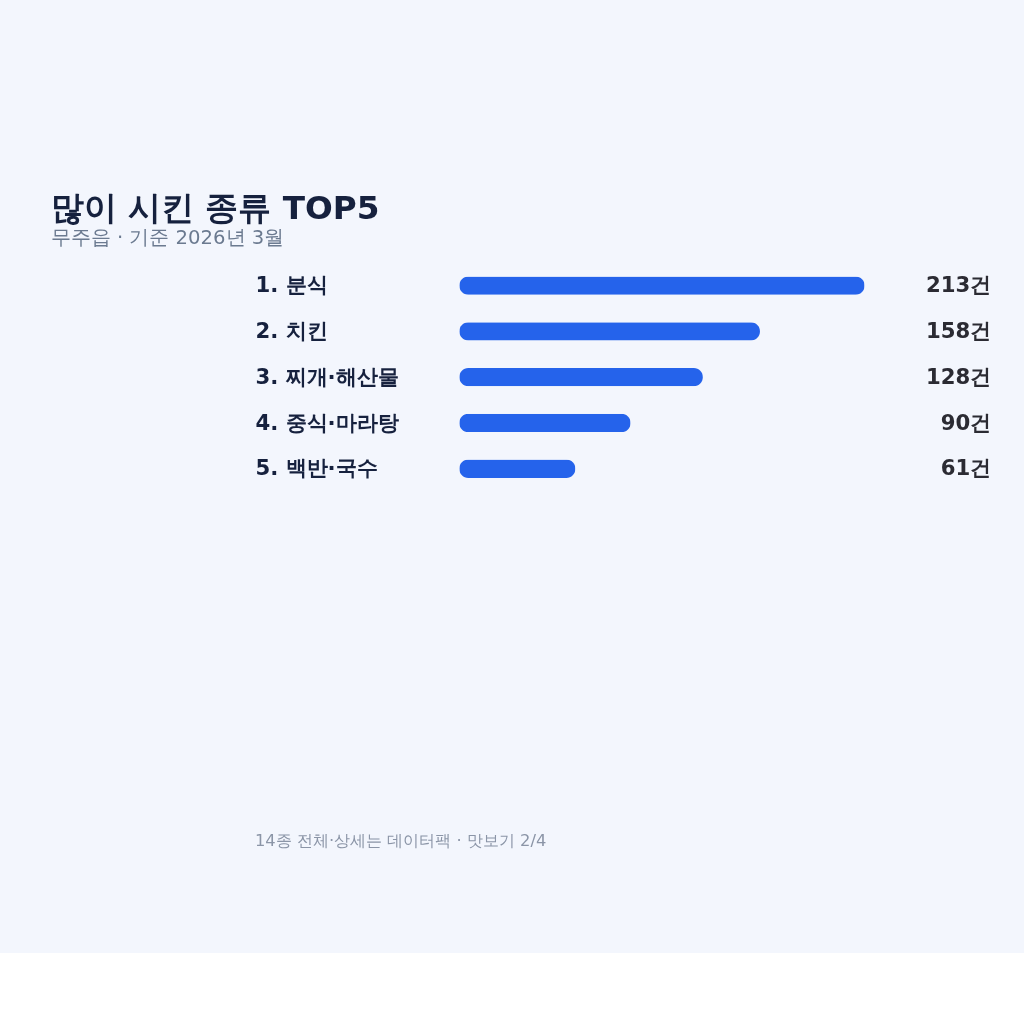  What do you see at coordinates (966, 468) in the screenshot?
I see `data-label: 61건` at bounding box center [966, 468].